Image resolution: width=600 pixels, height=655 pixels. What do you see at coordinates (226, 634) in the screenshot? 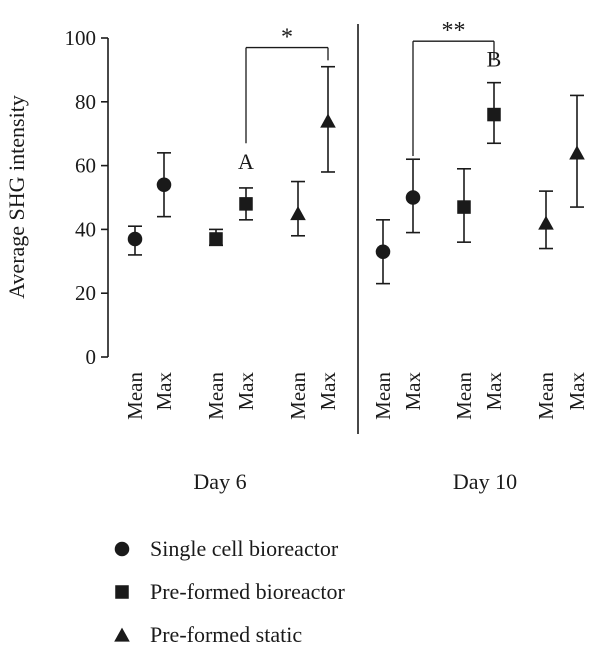
I see `legend-label: Pre-formed static` at bounding box center [226, 634].